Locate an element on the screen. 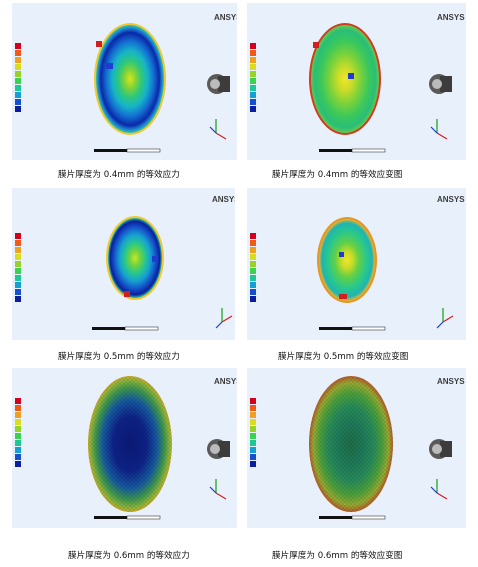 The width and height of the screenshot is (478, 567). panel-strain-0-6mm: ANSYS is located at coordinates (356, 448).